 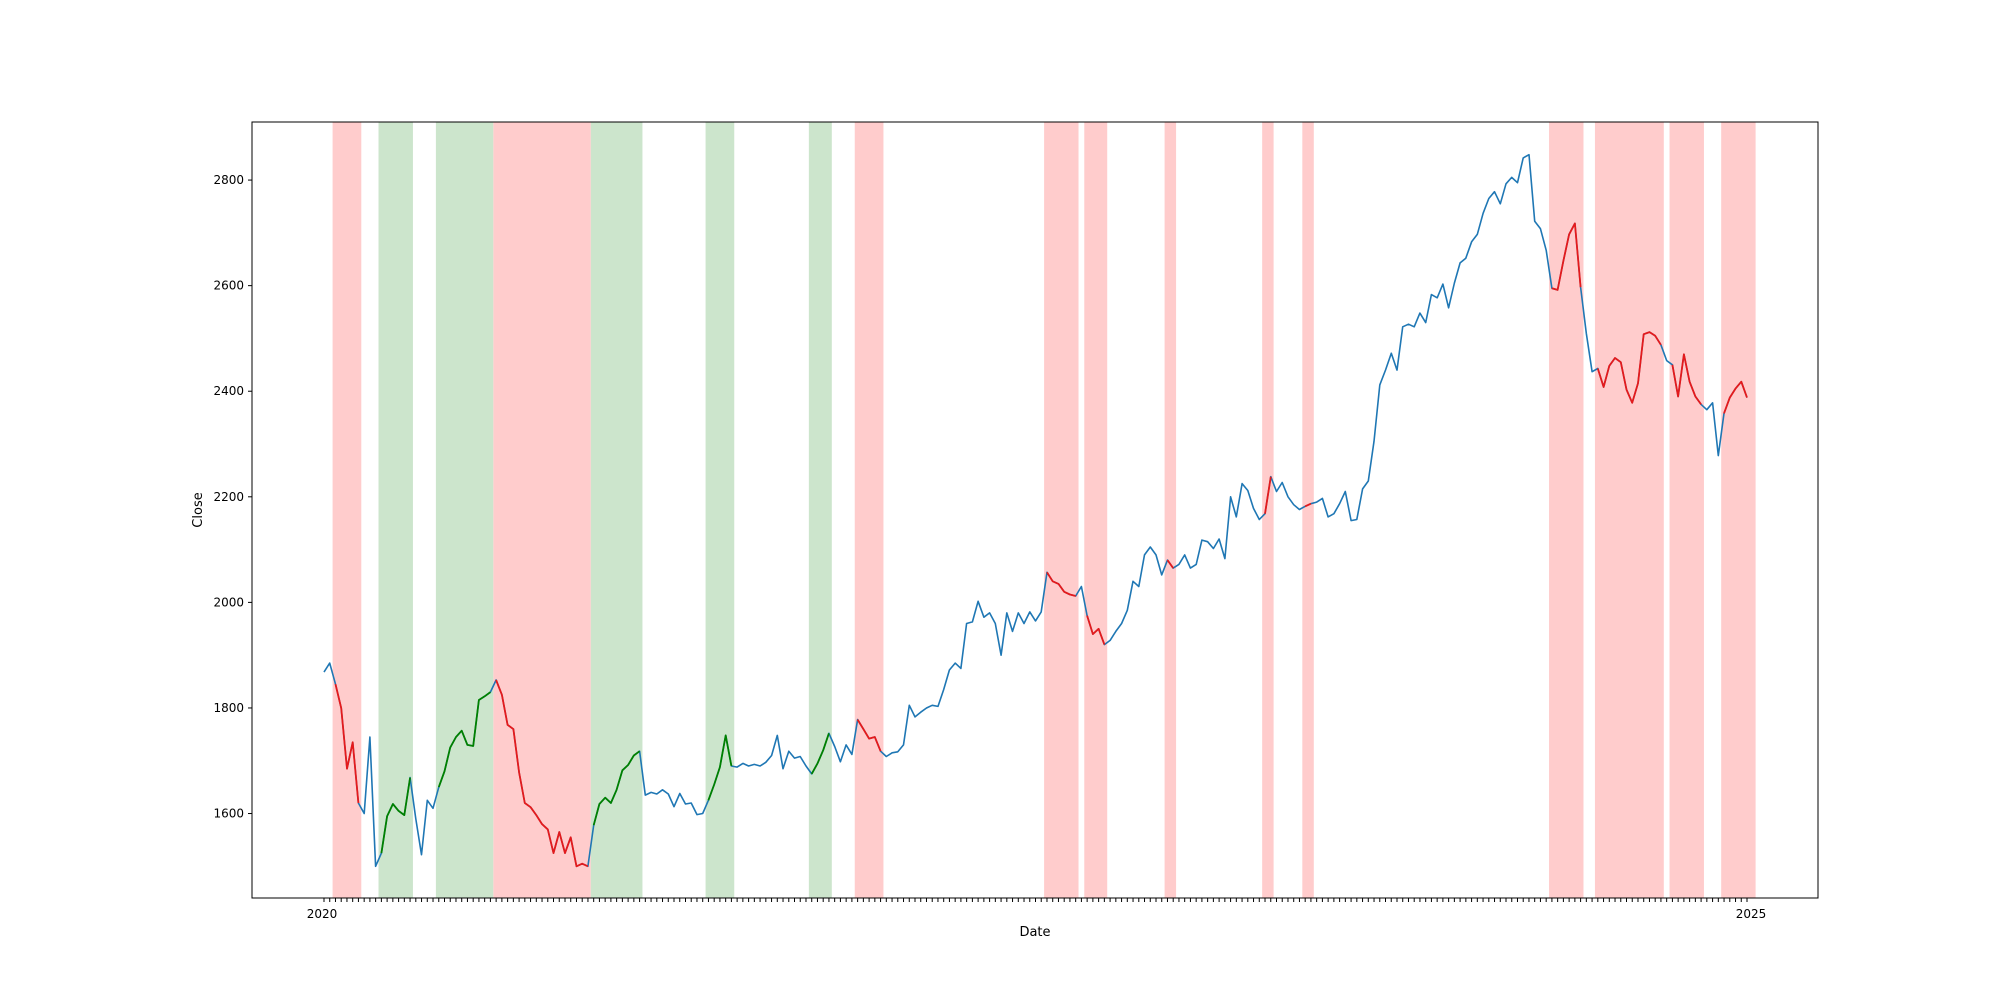 I want to click on y-tick-label: 1800, so click(x=228, y=708).